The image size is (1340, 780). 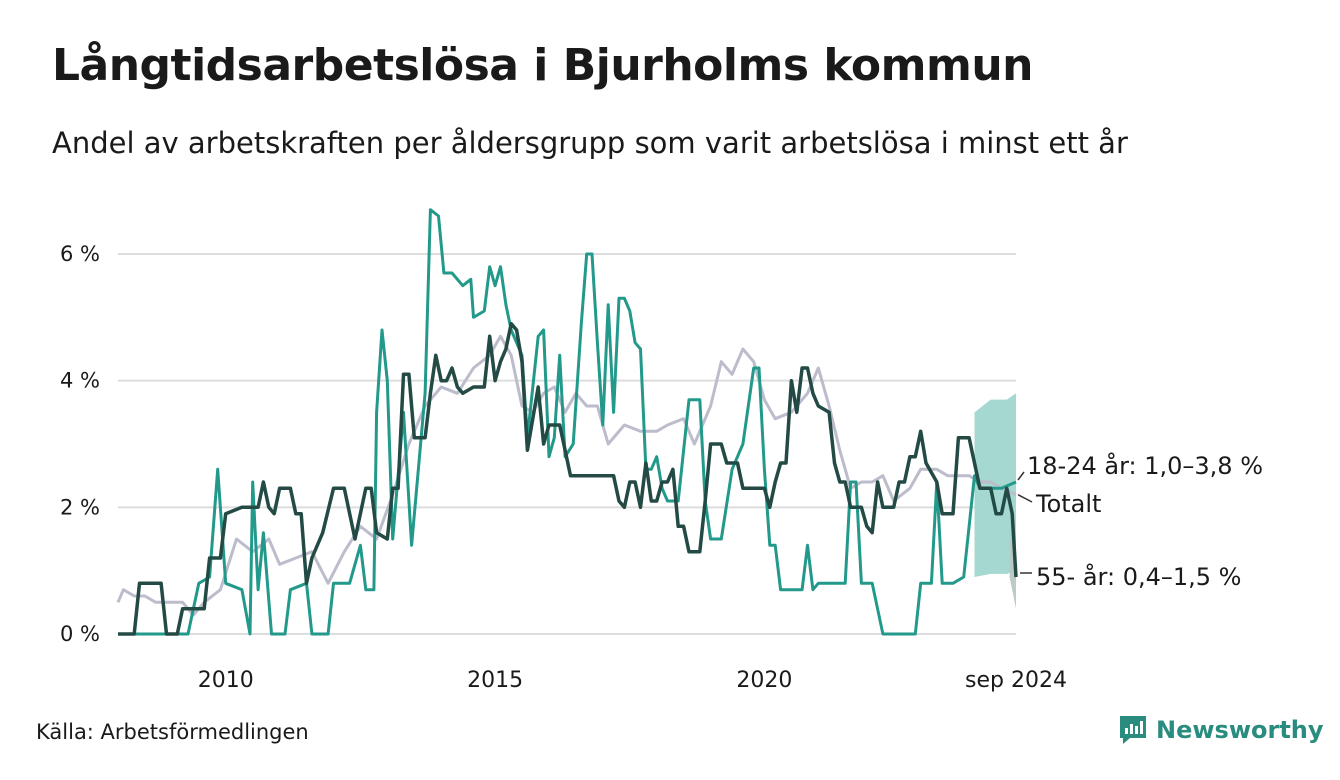 What do you see at coordinates (226, 680) in the screenshot?
I see `x-tick-label: 2010` at bounding box center [226, 680].